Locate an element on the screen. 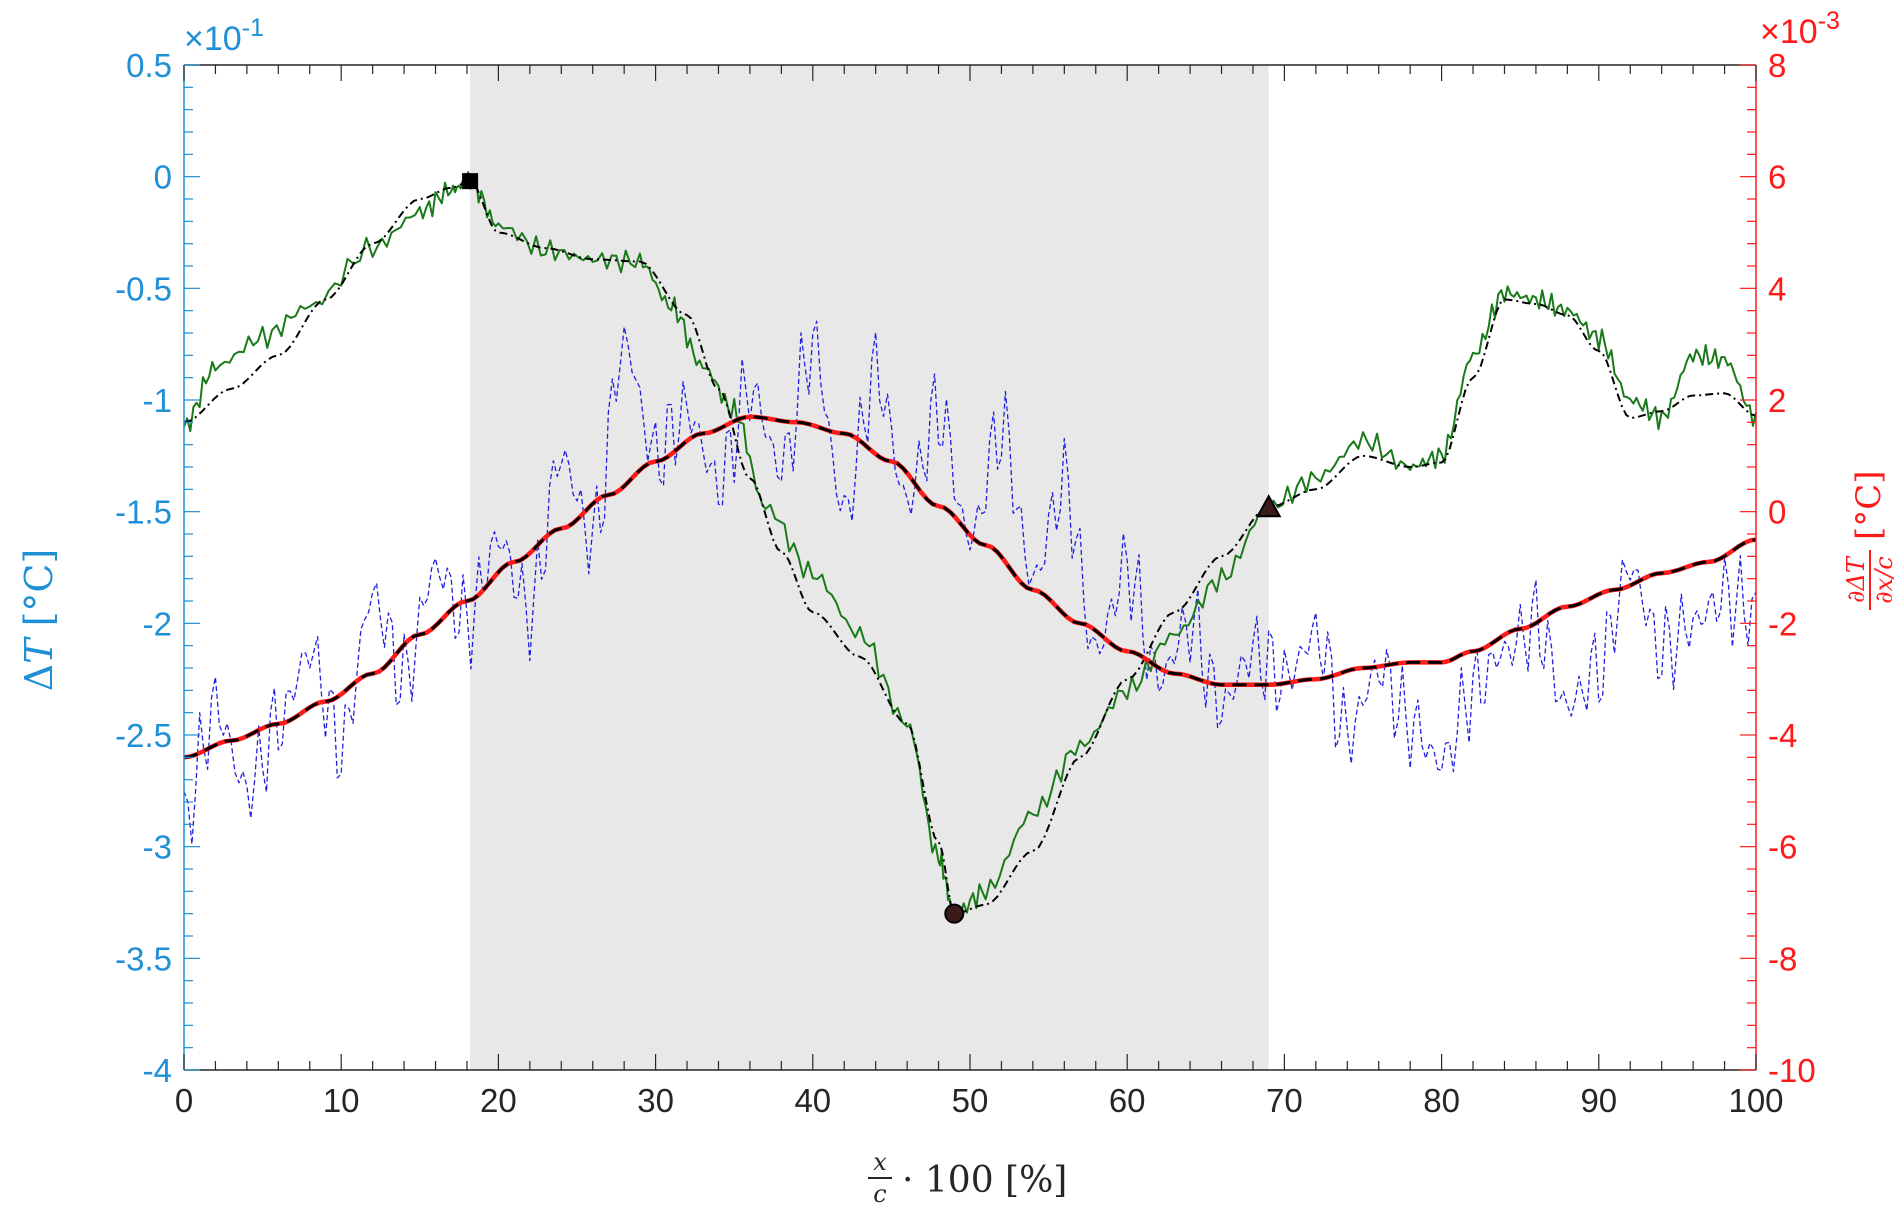 This screenshot has width=1903, height=1209. square-marker is located at coordinates (470, 181).